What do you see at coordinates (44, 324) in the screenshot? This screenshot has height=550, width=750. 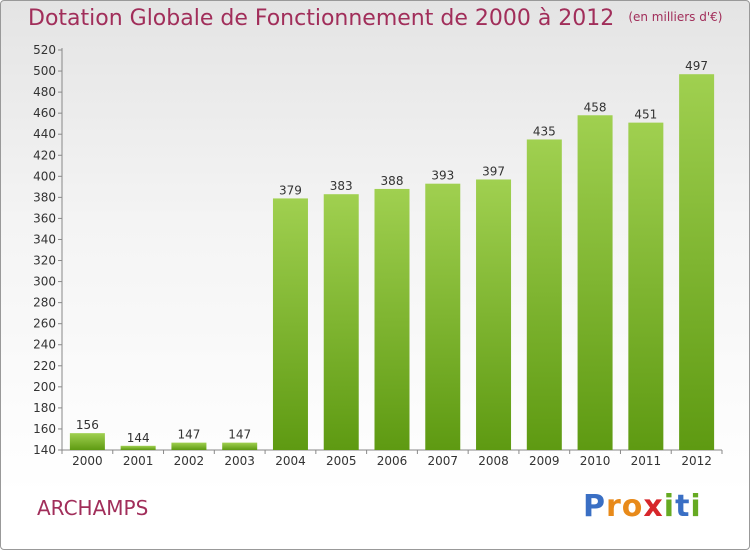 I see `y-tick-label: 260` at bounding box center [44, 324].